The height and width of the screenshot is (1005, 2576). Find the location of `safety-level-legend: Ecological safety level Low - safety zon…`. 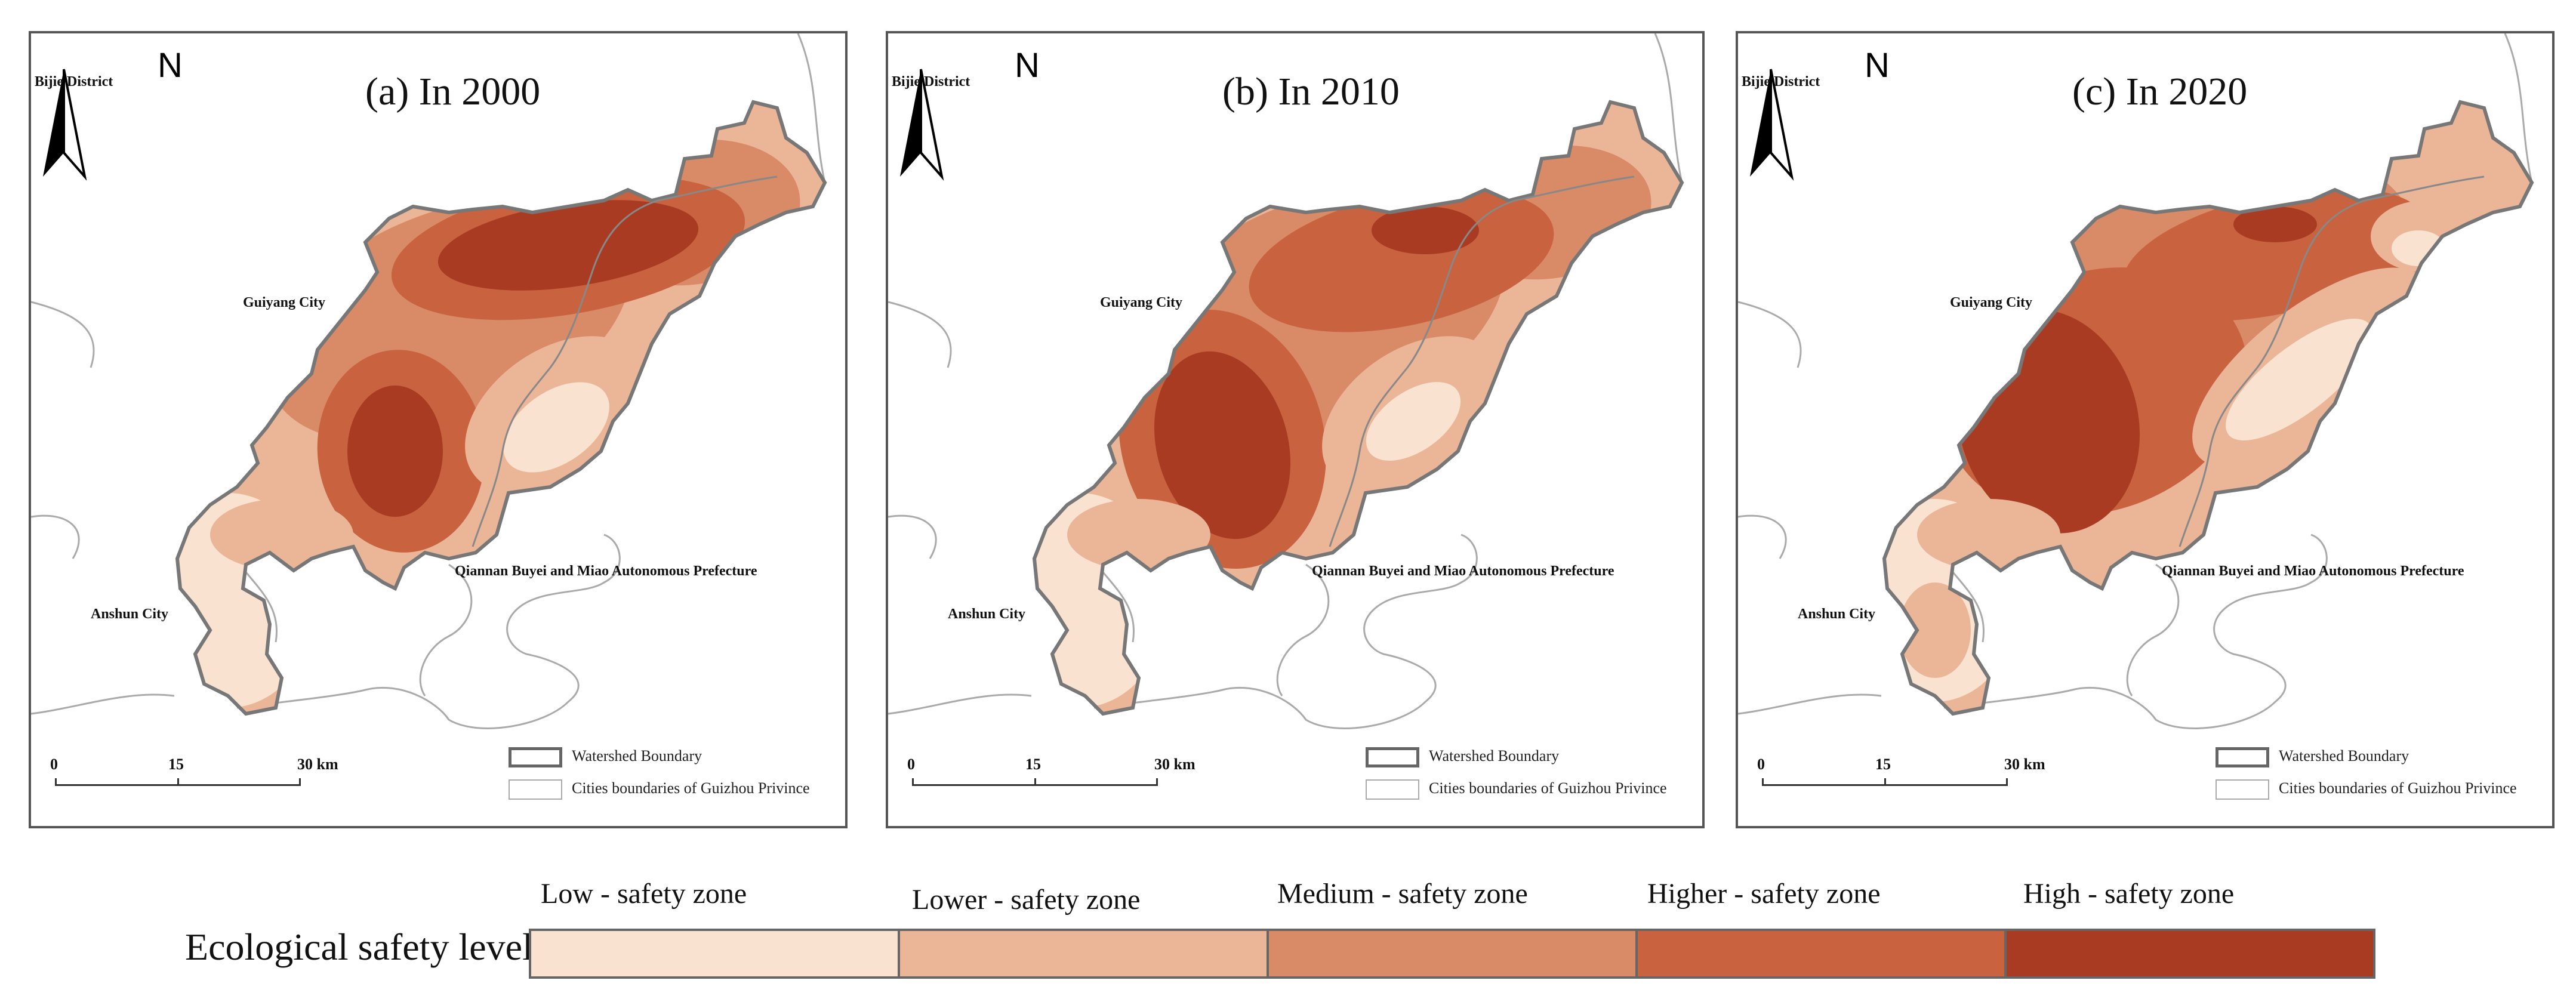

safety-level-legend: Ecological safety level Low - safety zon… is located at coordinates (1288, 940).